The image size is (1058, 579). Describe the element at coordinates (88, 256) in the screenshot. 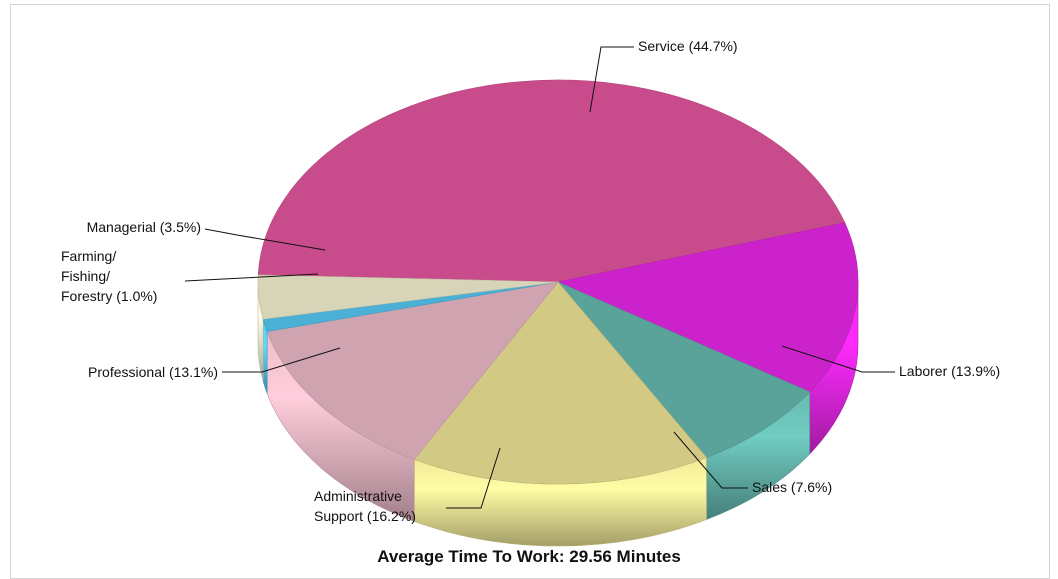

I see `slice-label-5-line-0: Farming/` at that location.